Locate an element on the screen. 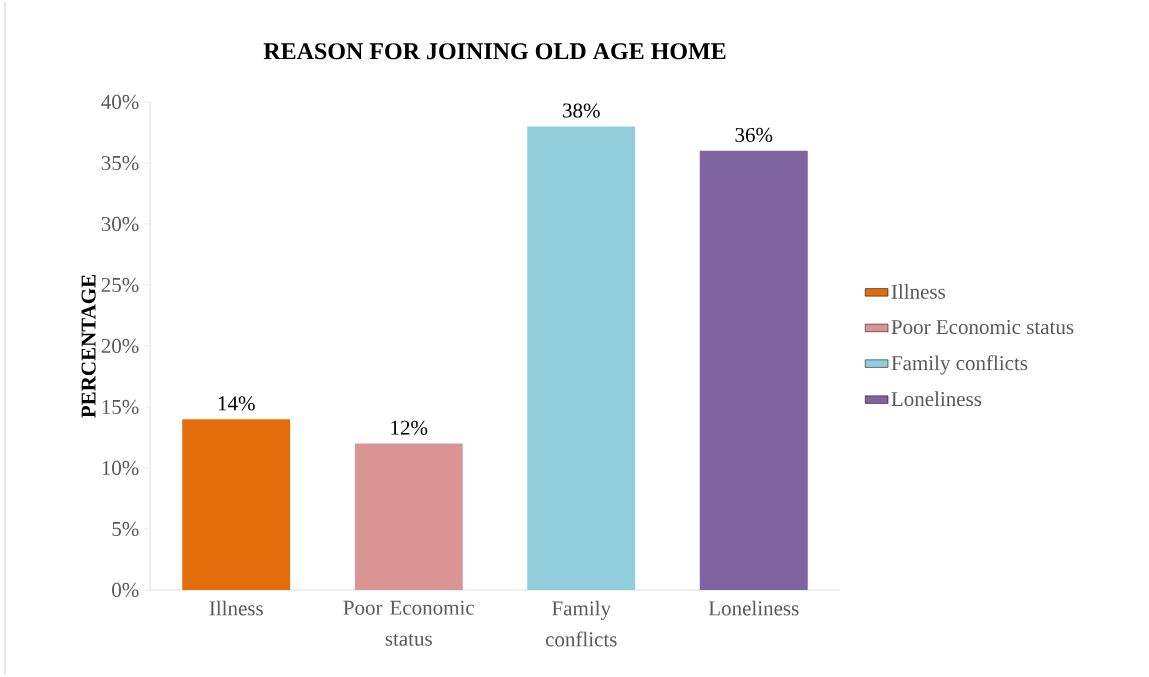 This screenshot has height=677, width=1149. y-tick-label: 10% is located at coordinates (120, 468).